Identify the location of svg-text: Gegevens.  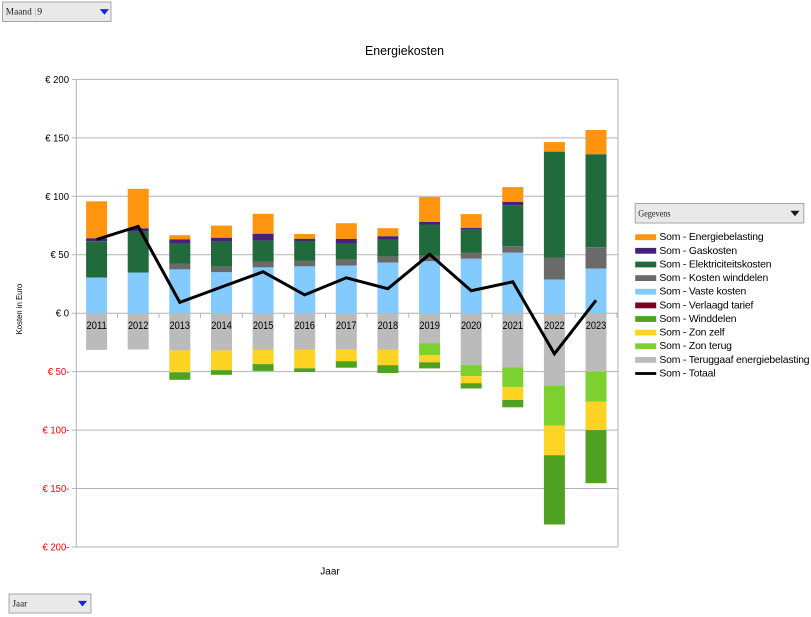
(654, 213).